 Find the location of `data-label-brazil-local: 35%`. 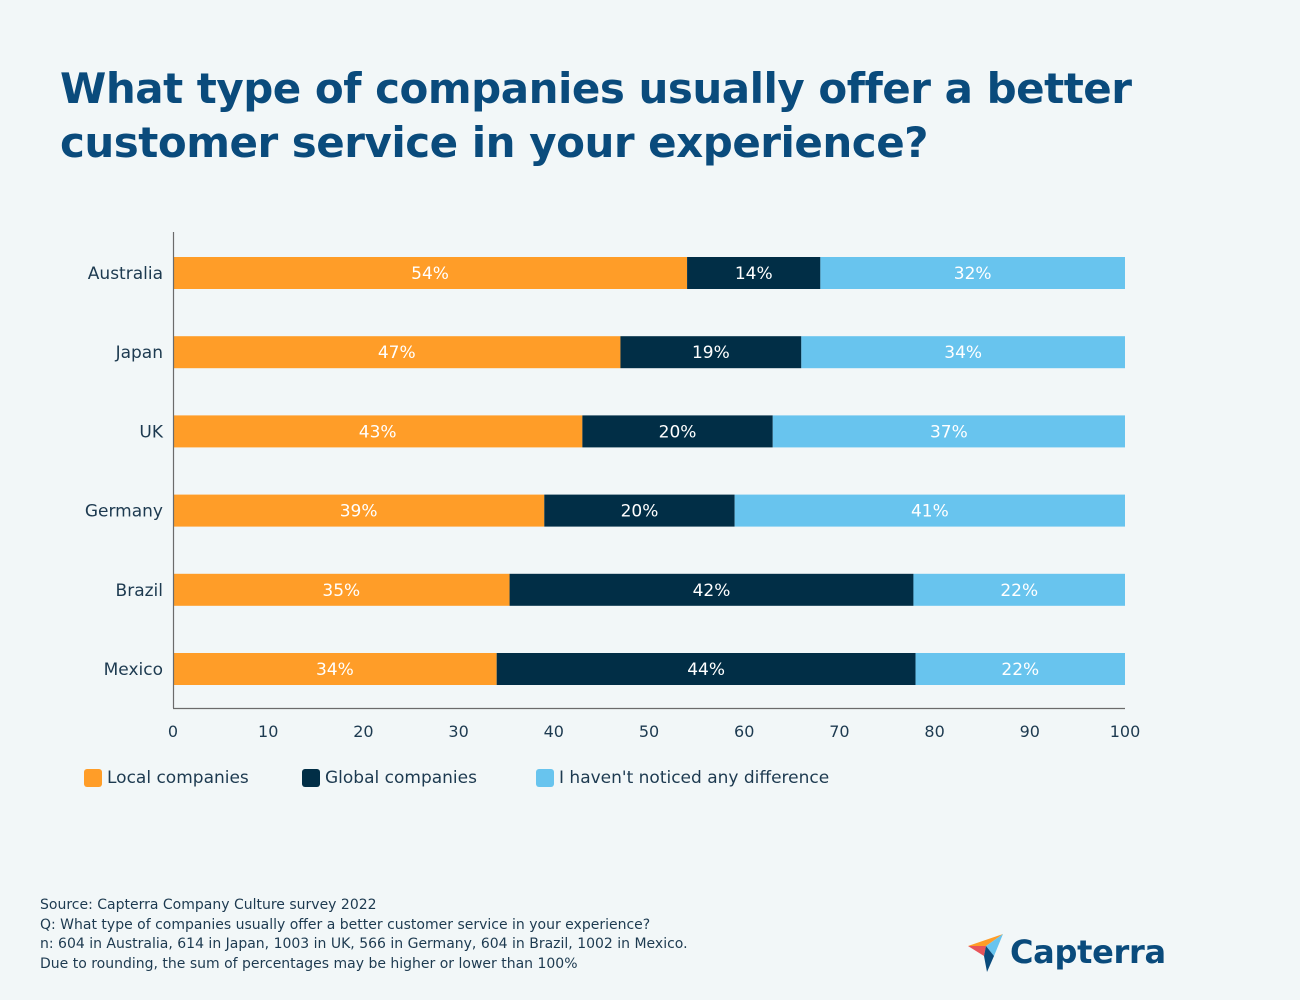

data-label-brazil-local: 35% is located at coordinates (341, 591).